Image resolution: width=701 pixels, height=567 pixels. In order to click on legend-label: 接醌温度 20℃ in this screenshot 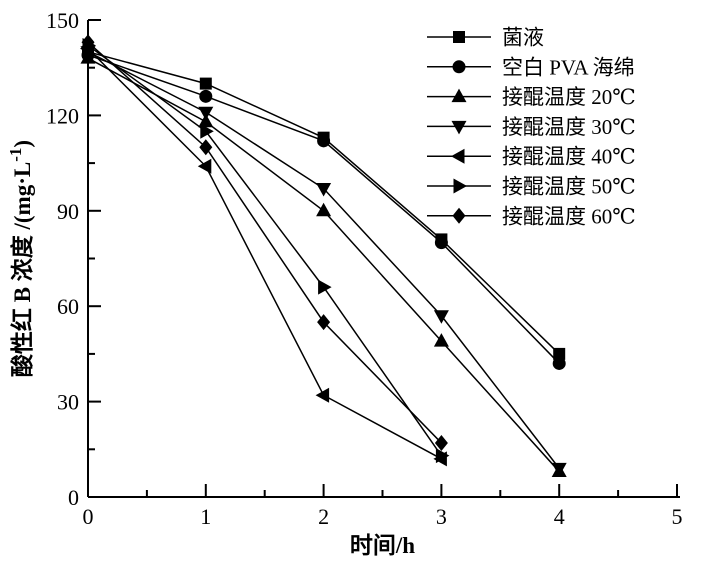, I will do `click(569, 97)`.